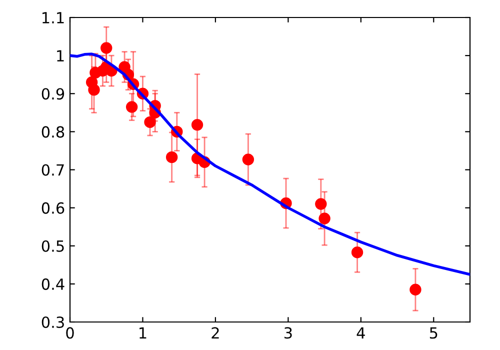  I want to click on x-tick-label: 0, so click(70, 333).